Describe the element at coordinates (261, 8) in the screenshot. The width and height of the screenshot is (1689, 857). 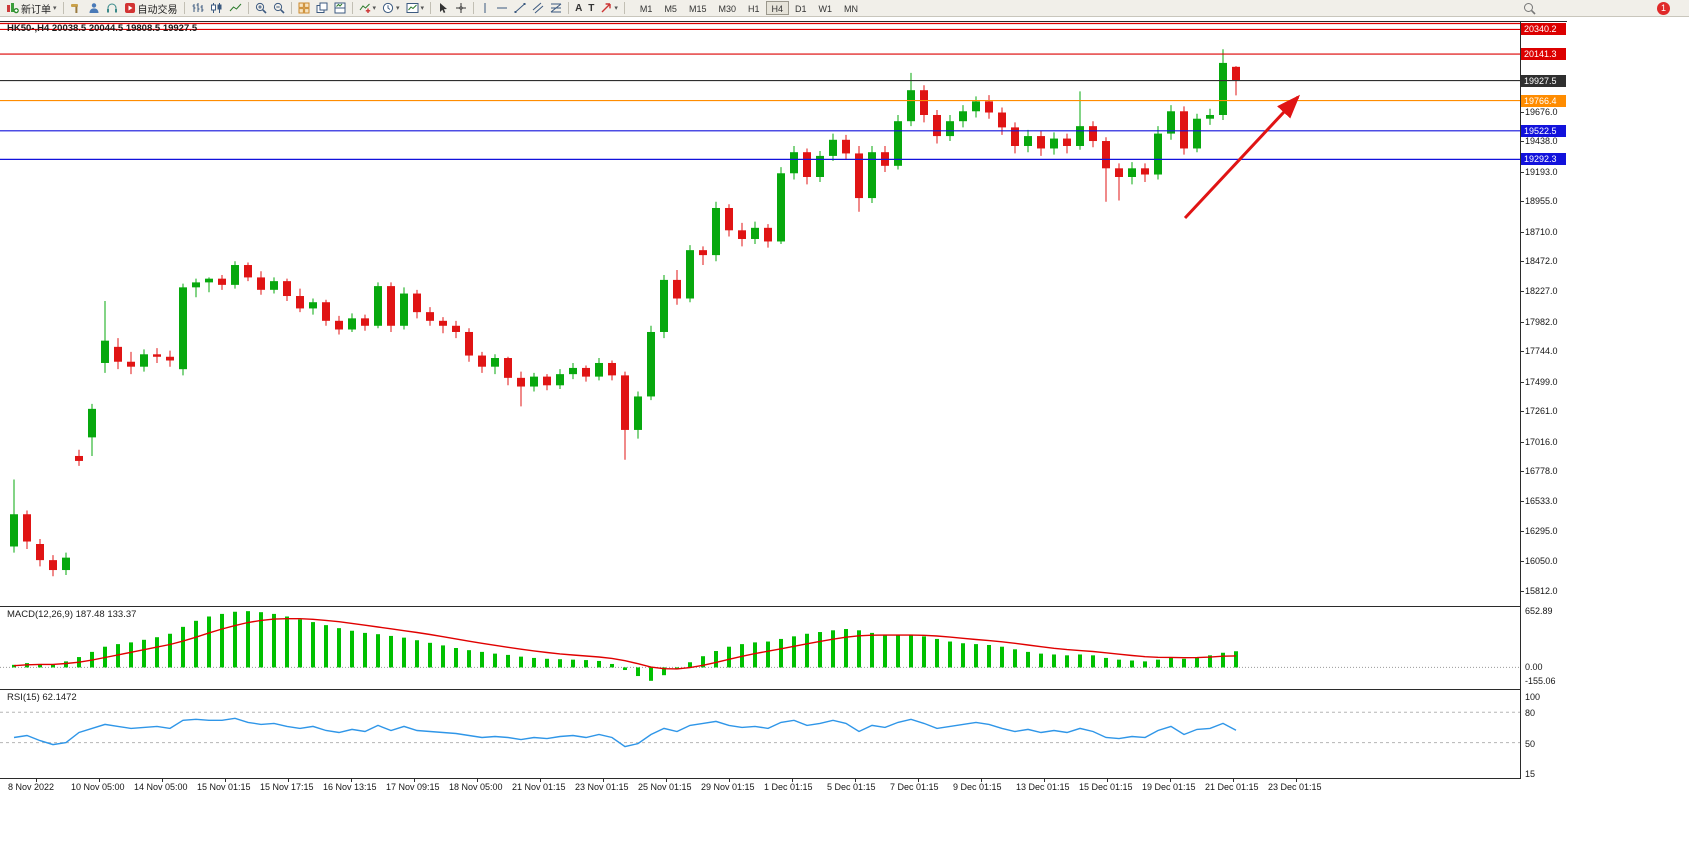
I see `zoom-in-button` at that location.